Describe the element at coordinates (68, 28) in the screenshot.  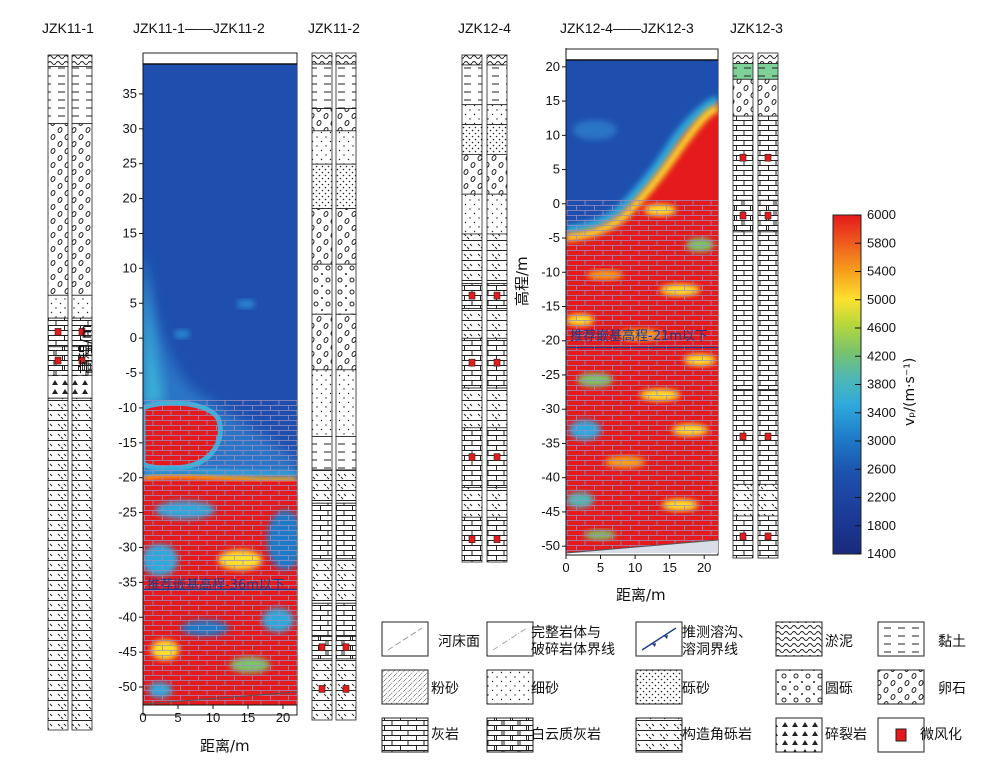
I see `borehole-title-jzk11-1: JZK11-1` at that location.